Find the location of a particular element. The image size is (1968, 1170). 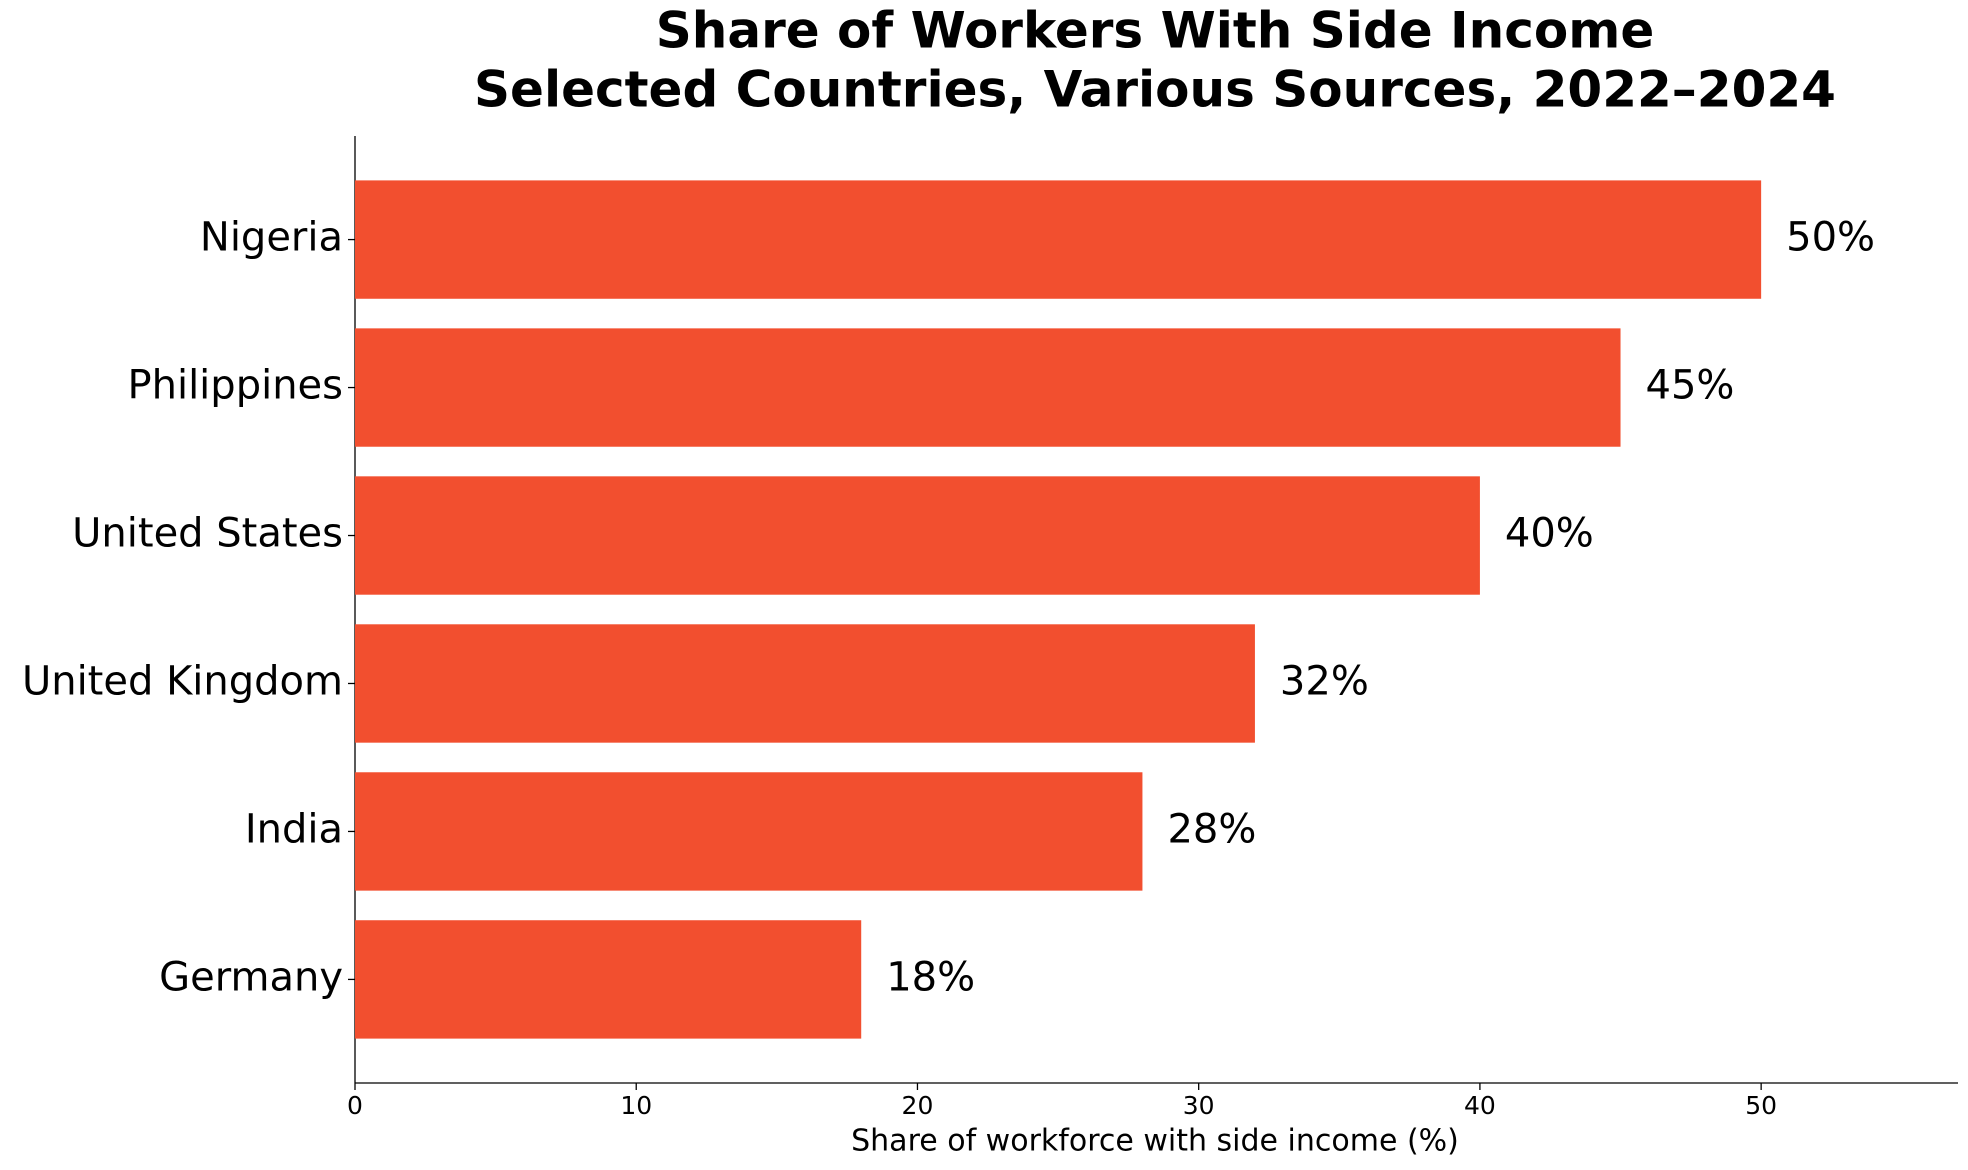

y-tick-label: United Kingdom is located at coordinates (182, 681).